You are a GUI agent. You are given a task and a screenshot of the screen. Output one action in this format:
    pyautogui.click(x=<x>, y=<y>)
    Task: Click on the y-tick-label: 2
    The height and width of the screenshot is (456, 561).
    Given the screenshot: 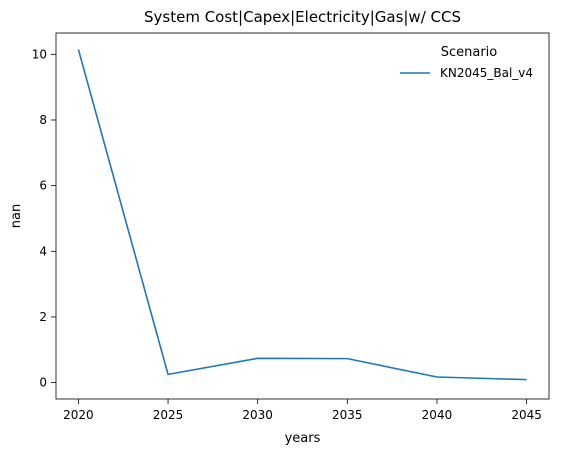 What is the action you would take?
    pyautogui.click(x=43, y=317)
    